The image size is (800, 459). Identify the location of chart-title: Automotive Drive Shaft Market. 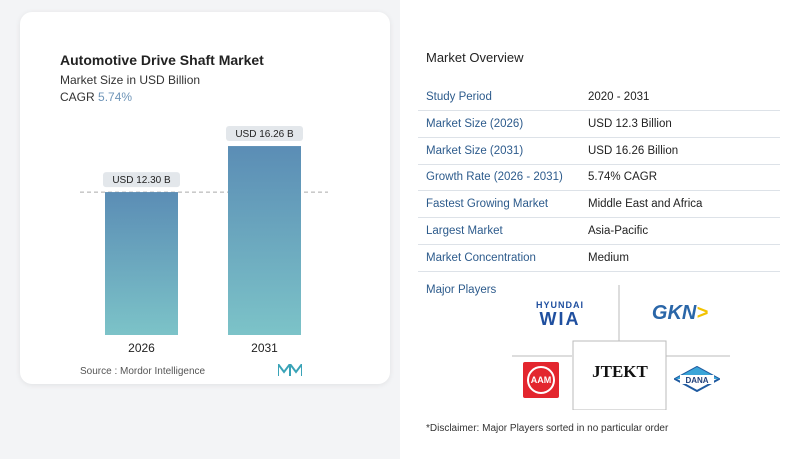
(162, 60).